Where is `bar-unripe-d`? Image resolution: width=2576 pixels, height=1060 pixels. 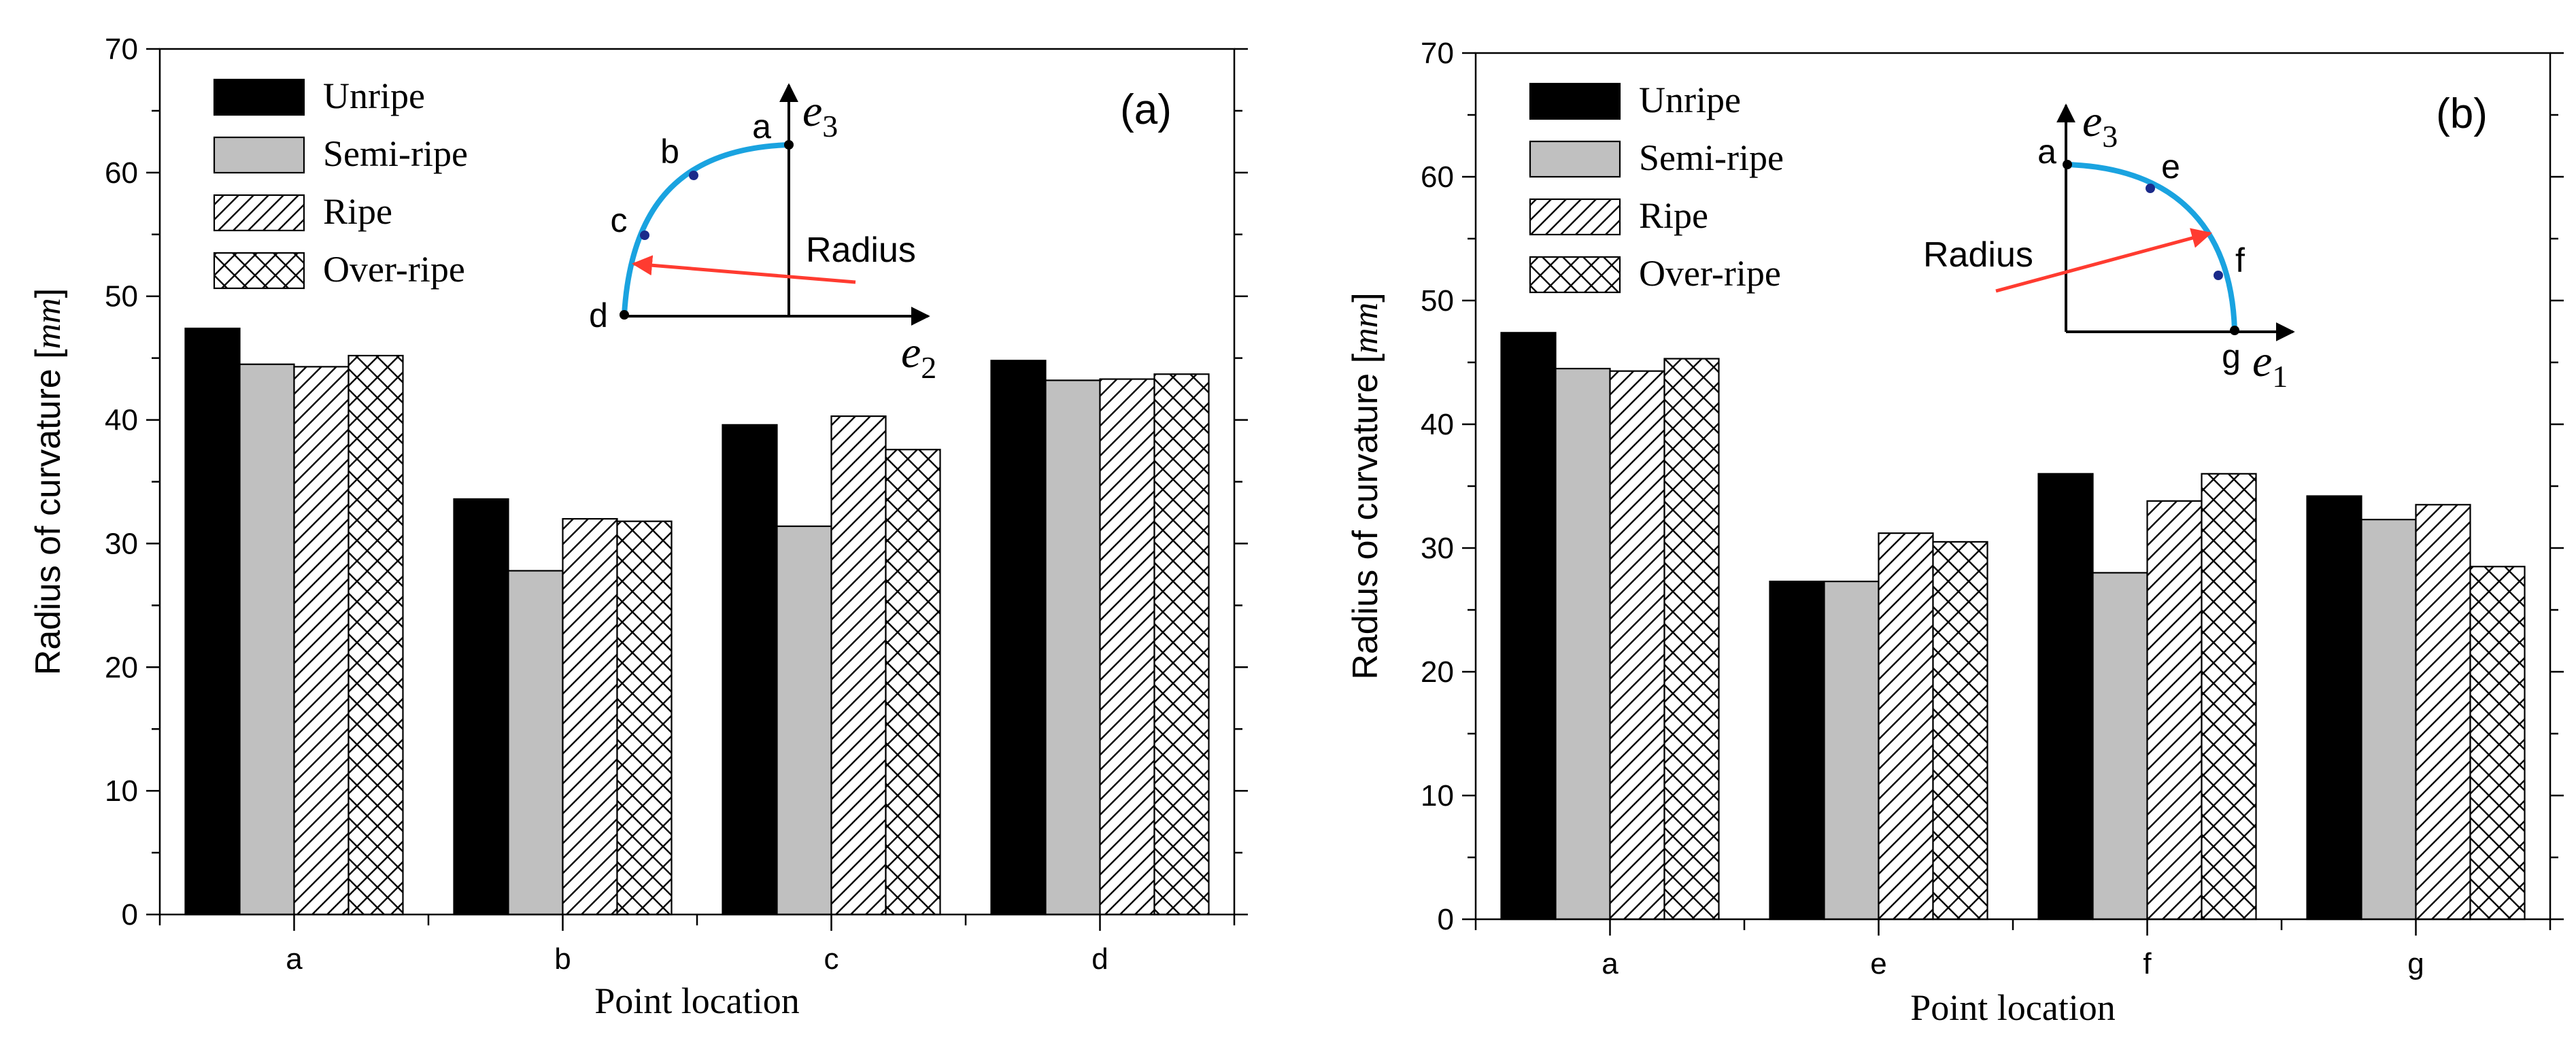
bar-unripe-d is located at coordinates (1018, 638).